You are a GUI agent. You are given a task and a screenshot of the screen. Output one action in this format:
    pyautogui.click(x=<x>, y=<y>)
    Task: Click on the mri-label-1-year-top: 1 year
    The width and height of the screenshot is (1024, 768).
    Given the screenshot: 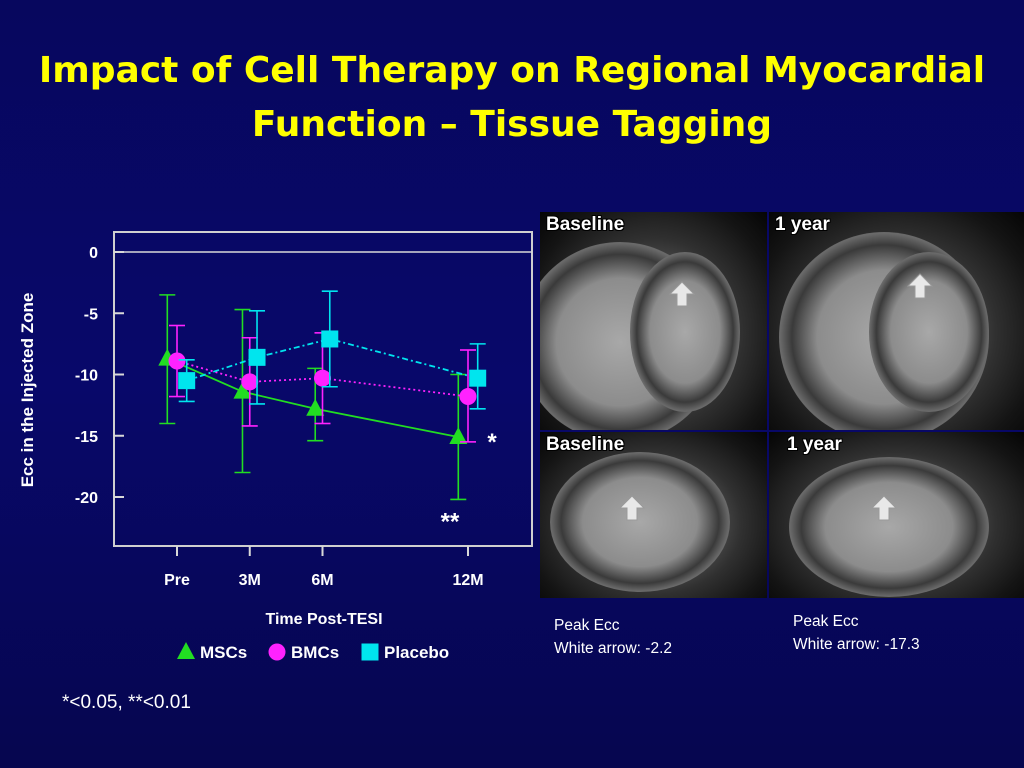 What is the action you would take?
    pyautogui.click(x=802, y=224)
    